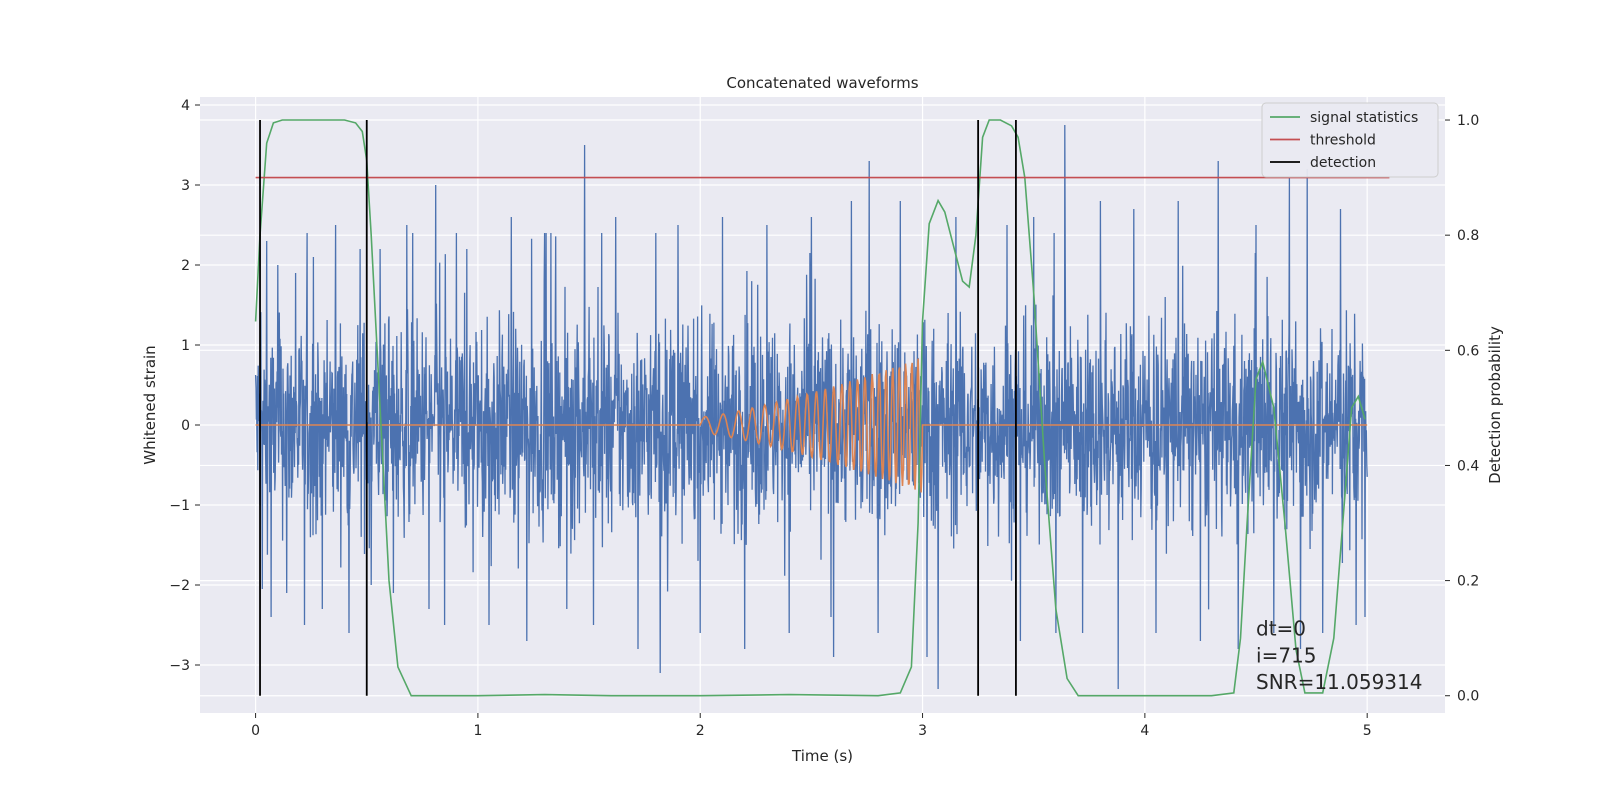 The height and width of the screenshot is (800, 1600). Describe the element at coordinates (179, 666) in the screenshot. I see `y-tick-label: −3` at that location.